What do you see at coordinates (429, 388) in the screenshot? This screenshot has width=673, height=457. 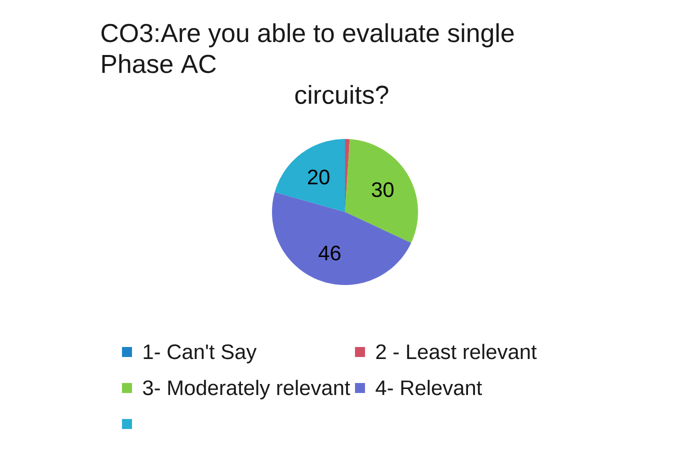 I see `legend-label: 4- Relevant` at bounding box center [429, 388].